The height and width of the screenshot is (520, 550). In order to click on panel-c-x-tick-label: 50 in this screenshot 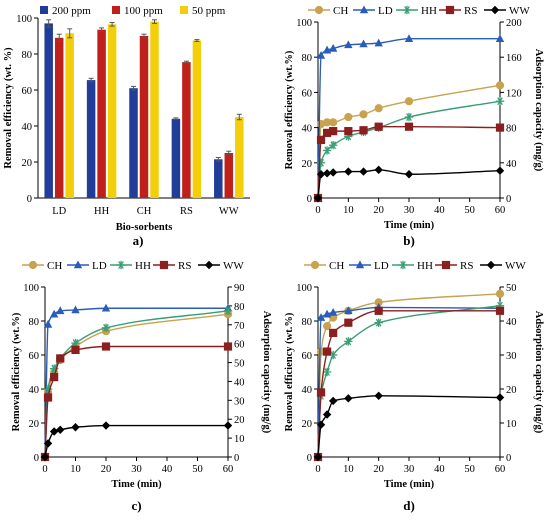, I will do `click(197, 469)`.